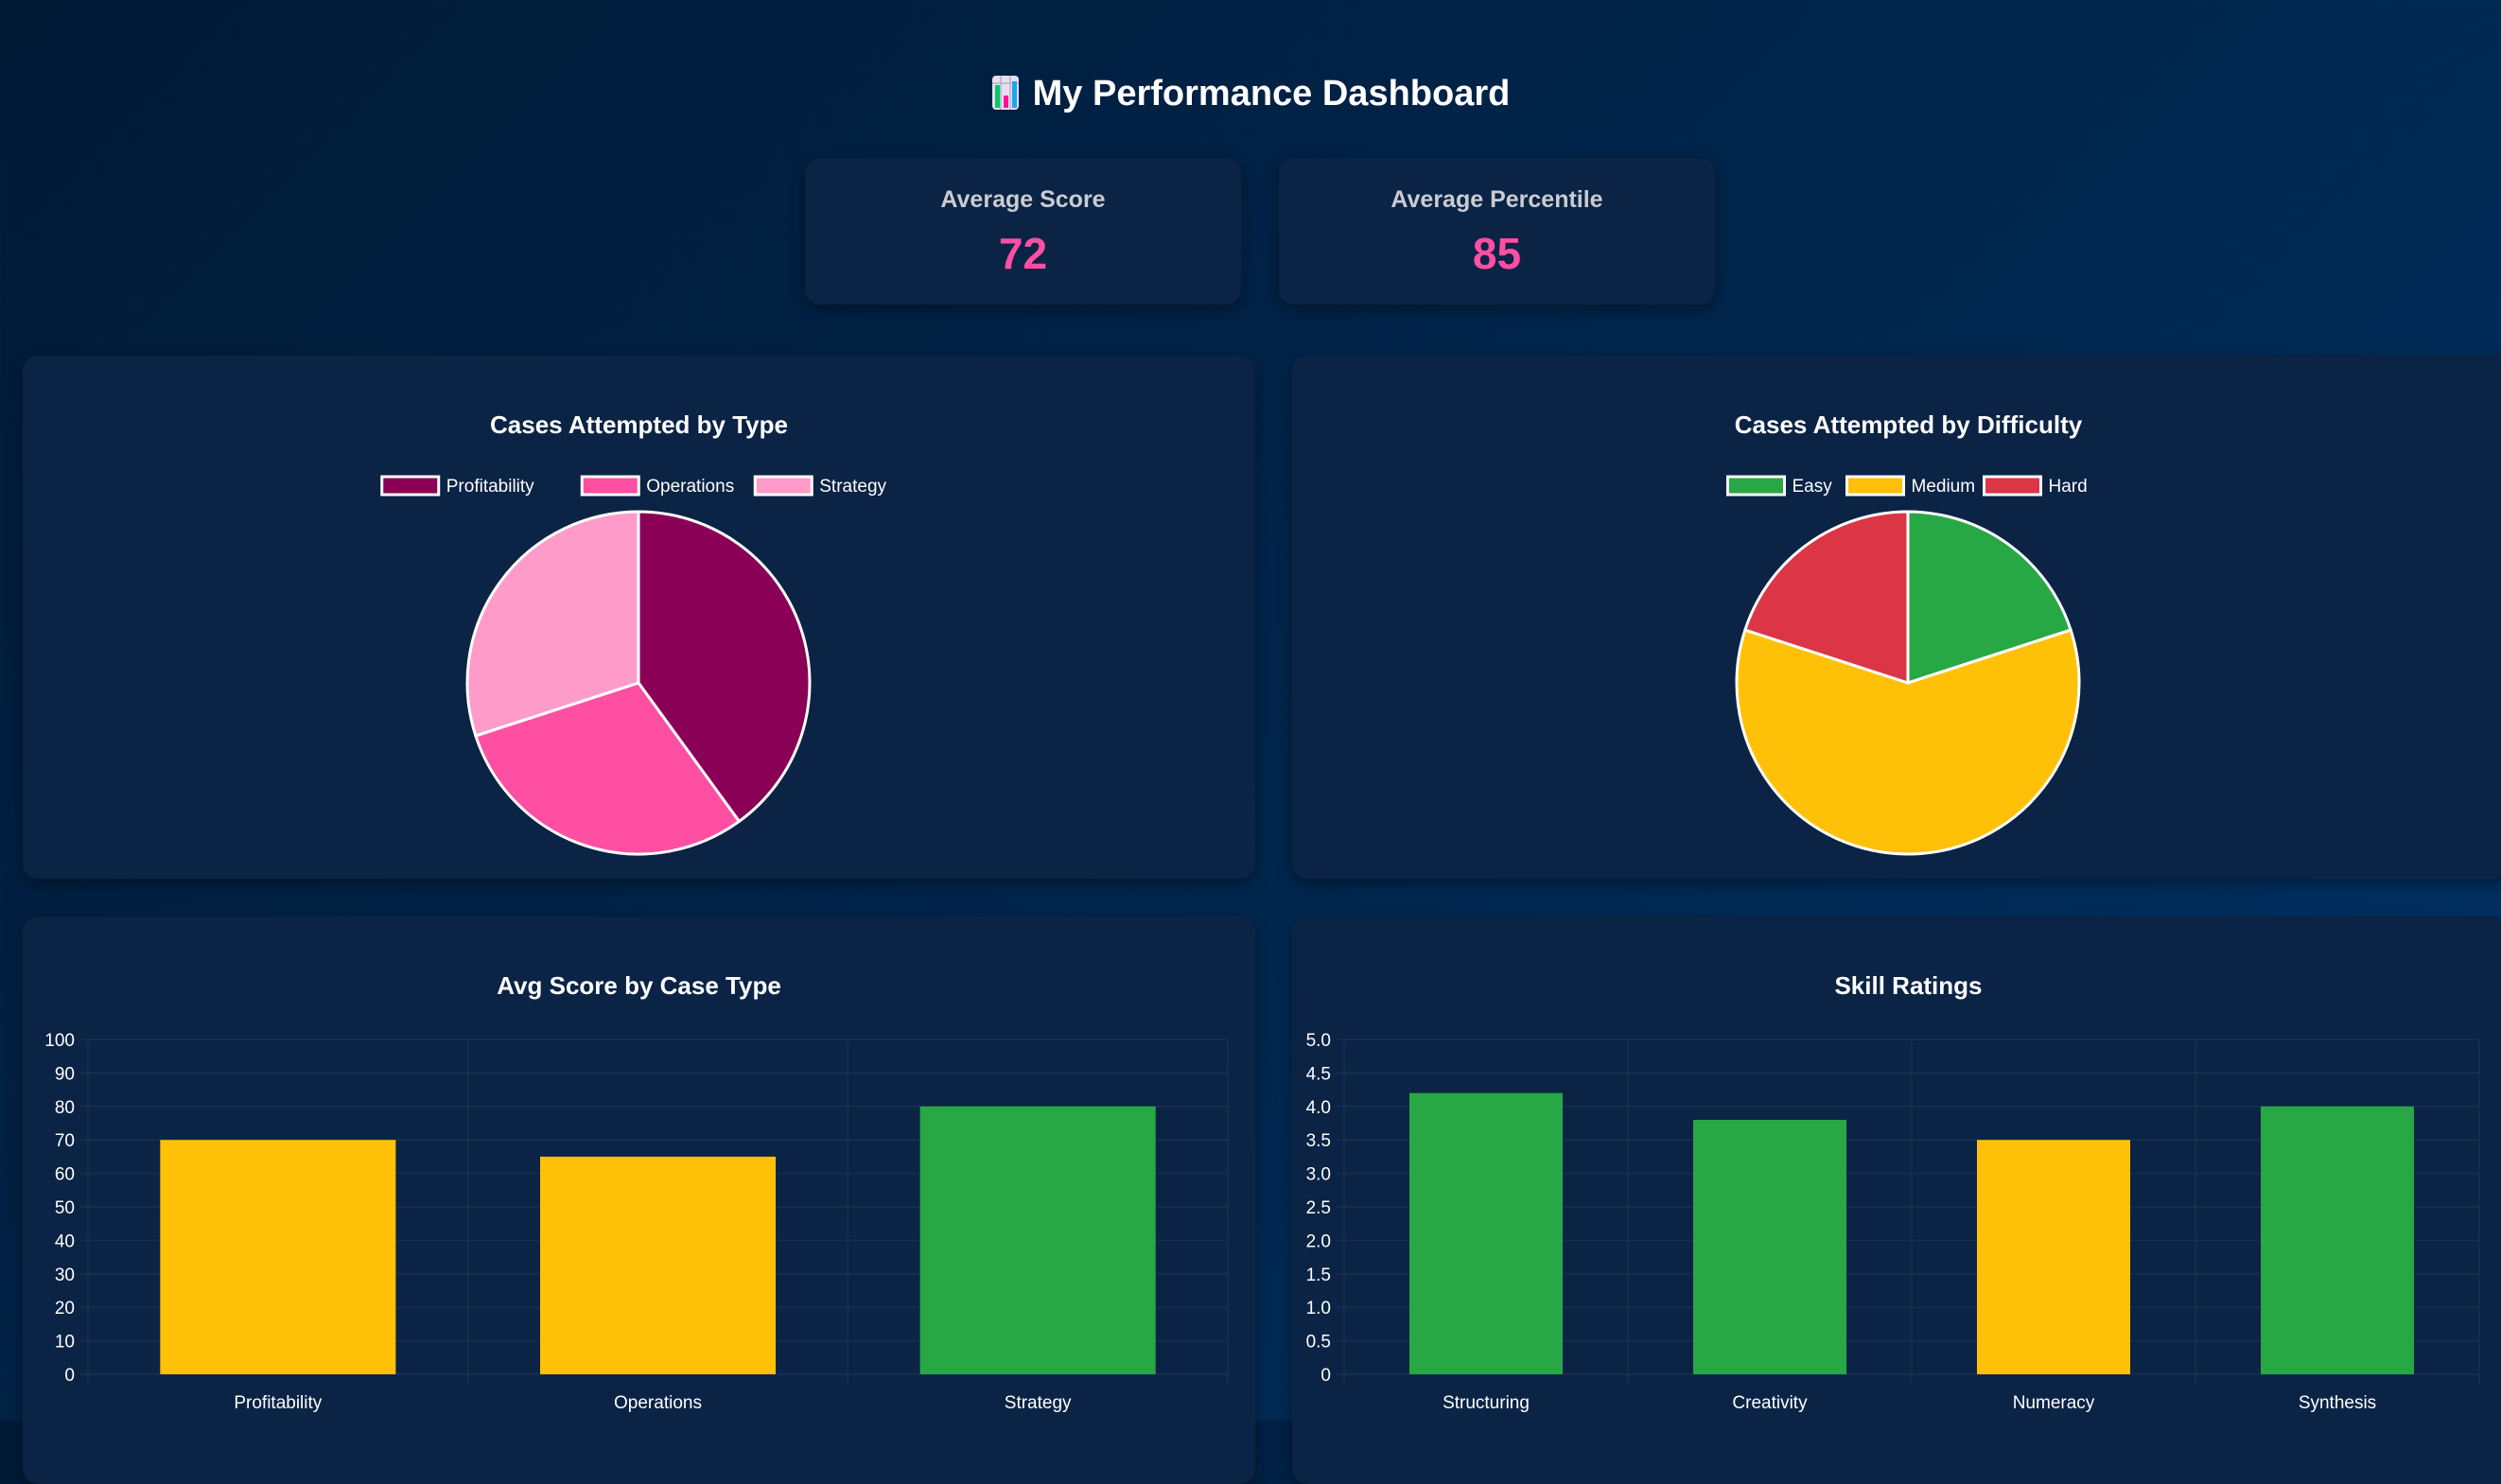  Describe the element at coordinates (278, 1257) in the screenshot. I see `bar-profitability` at that location.